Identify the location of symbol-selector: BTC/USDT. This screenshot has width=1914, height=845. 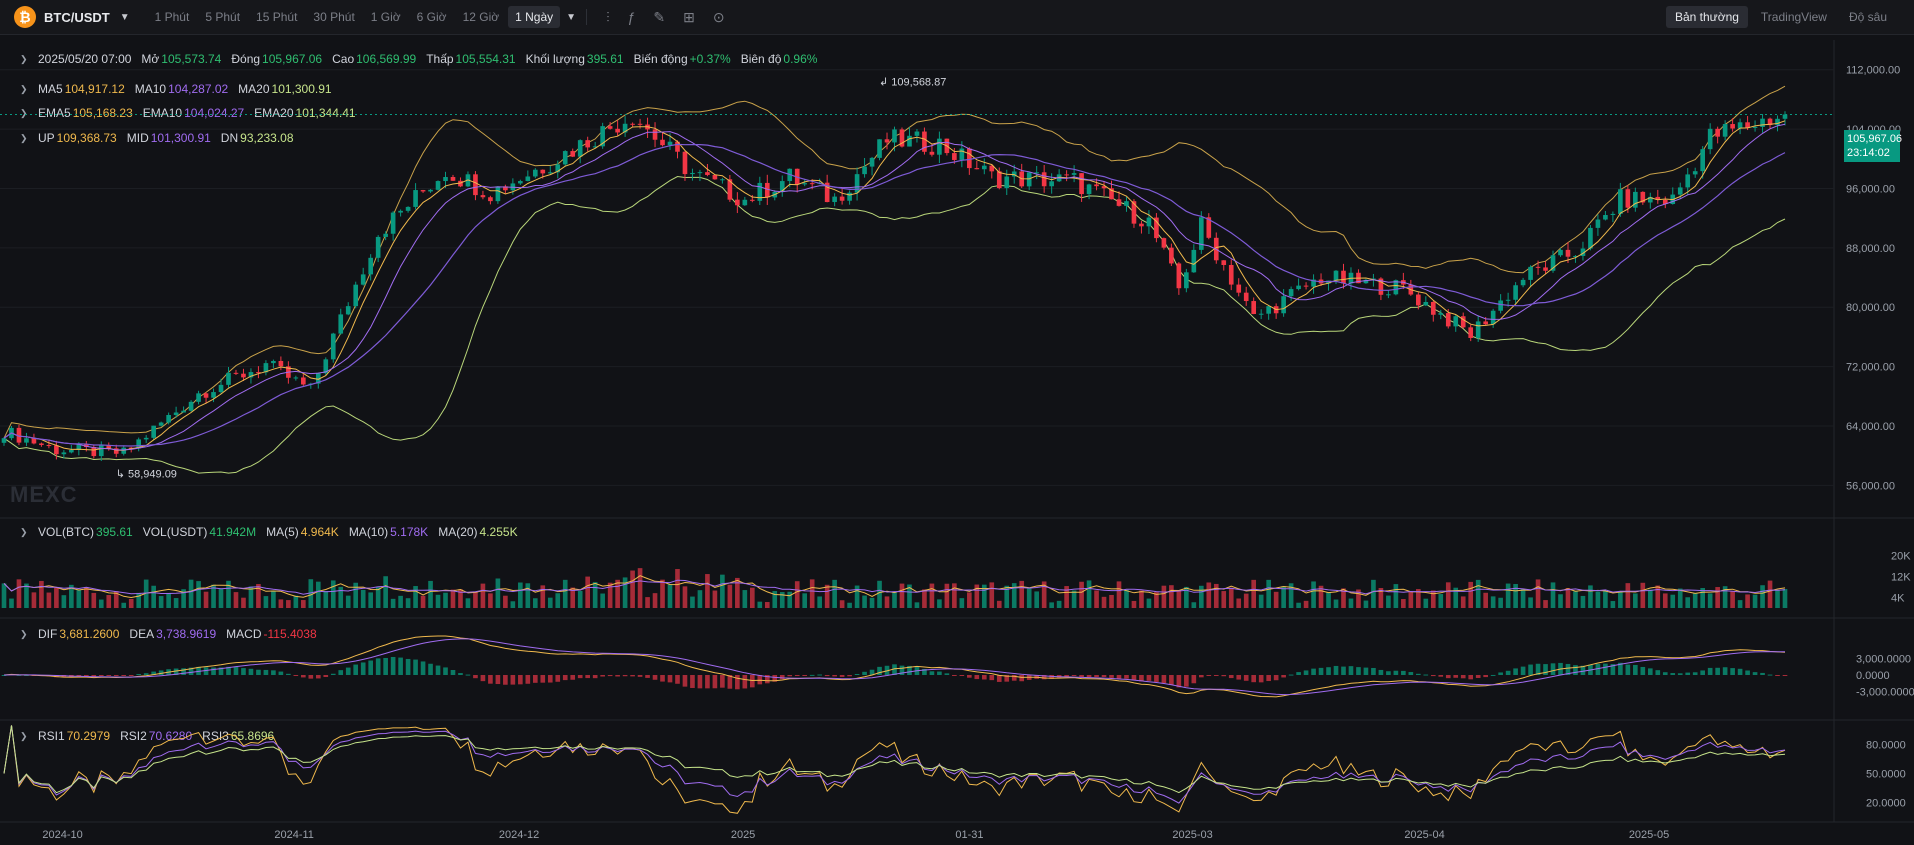
(77, 17).